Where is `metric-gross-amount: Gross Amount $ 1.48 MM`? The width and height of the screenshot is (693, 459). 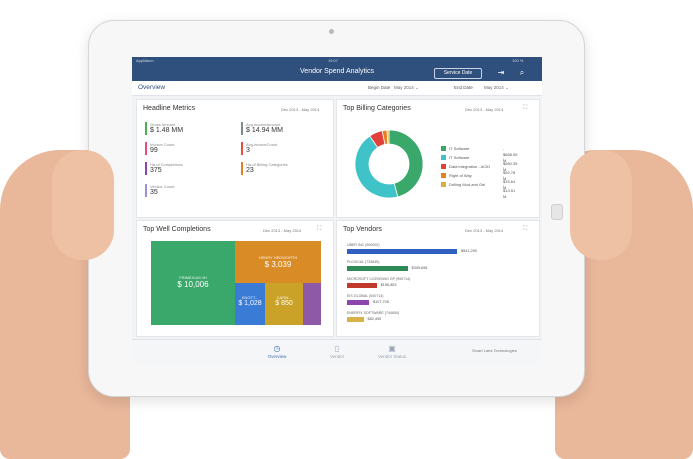
metric-gross-amount: Gross Amount $ 1.48 MM is located at coordinates (164, 128).